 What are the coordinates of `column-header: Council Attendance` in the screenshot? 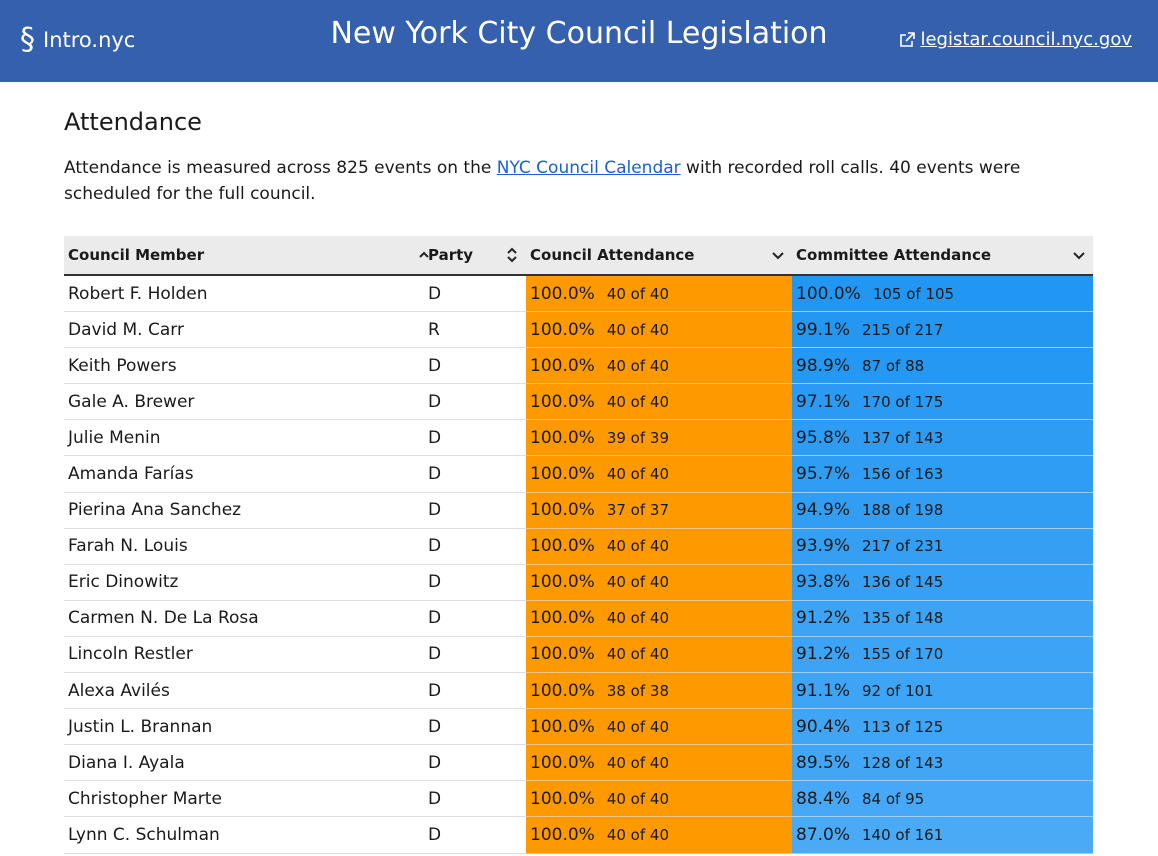 It's located at (659, 255).